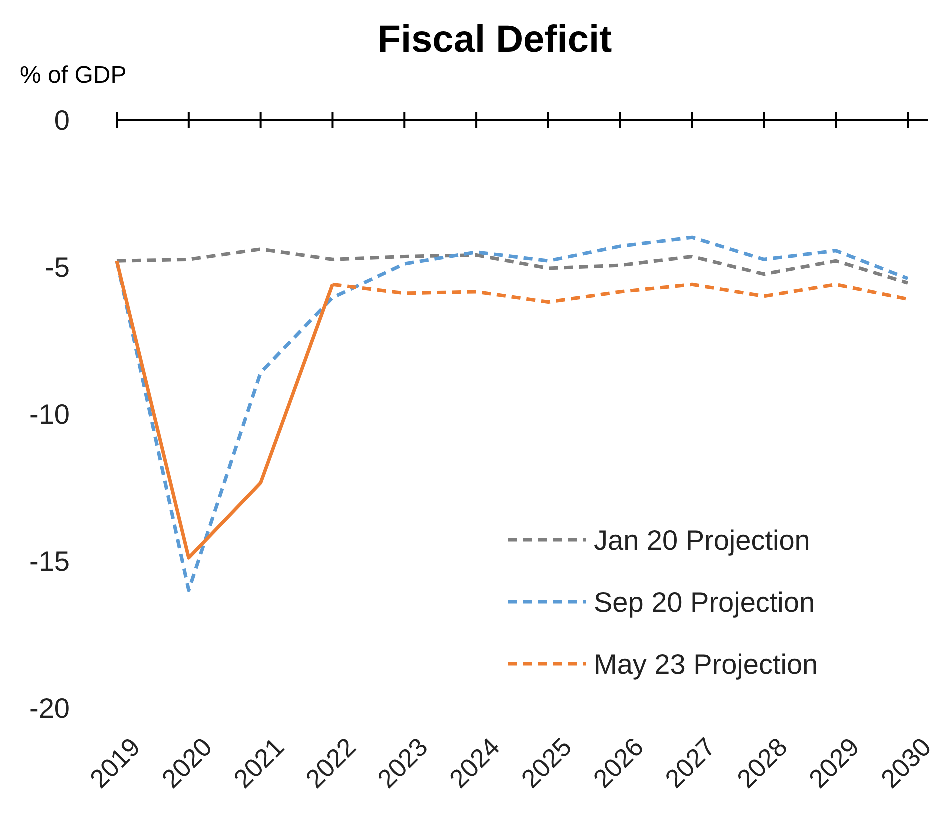 The height and width of the screenshot is (819, 952). What do you see at coordinates (62, 120) in the screenshot?
I see `y-tick-label: 0` at bounding box center [62, 120].